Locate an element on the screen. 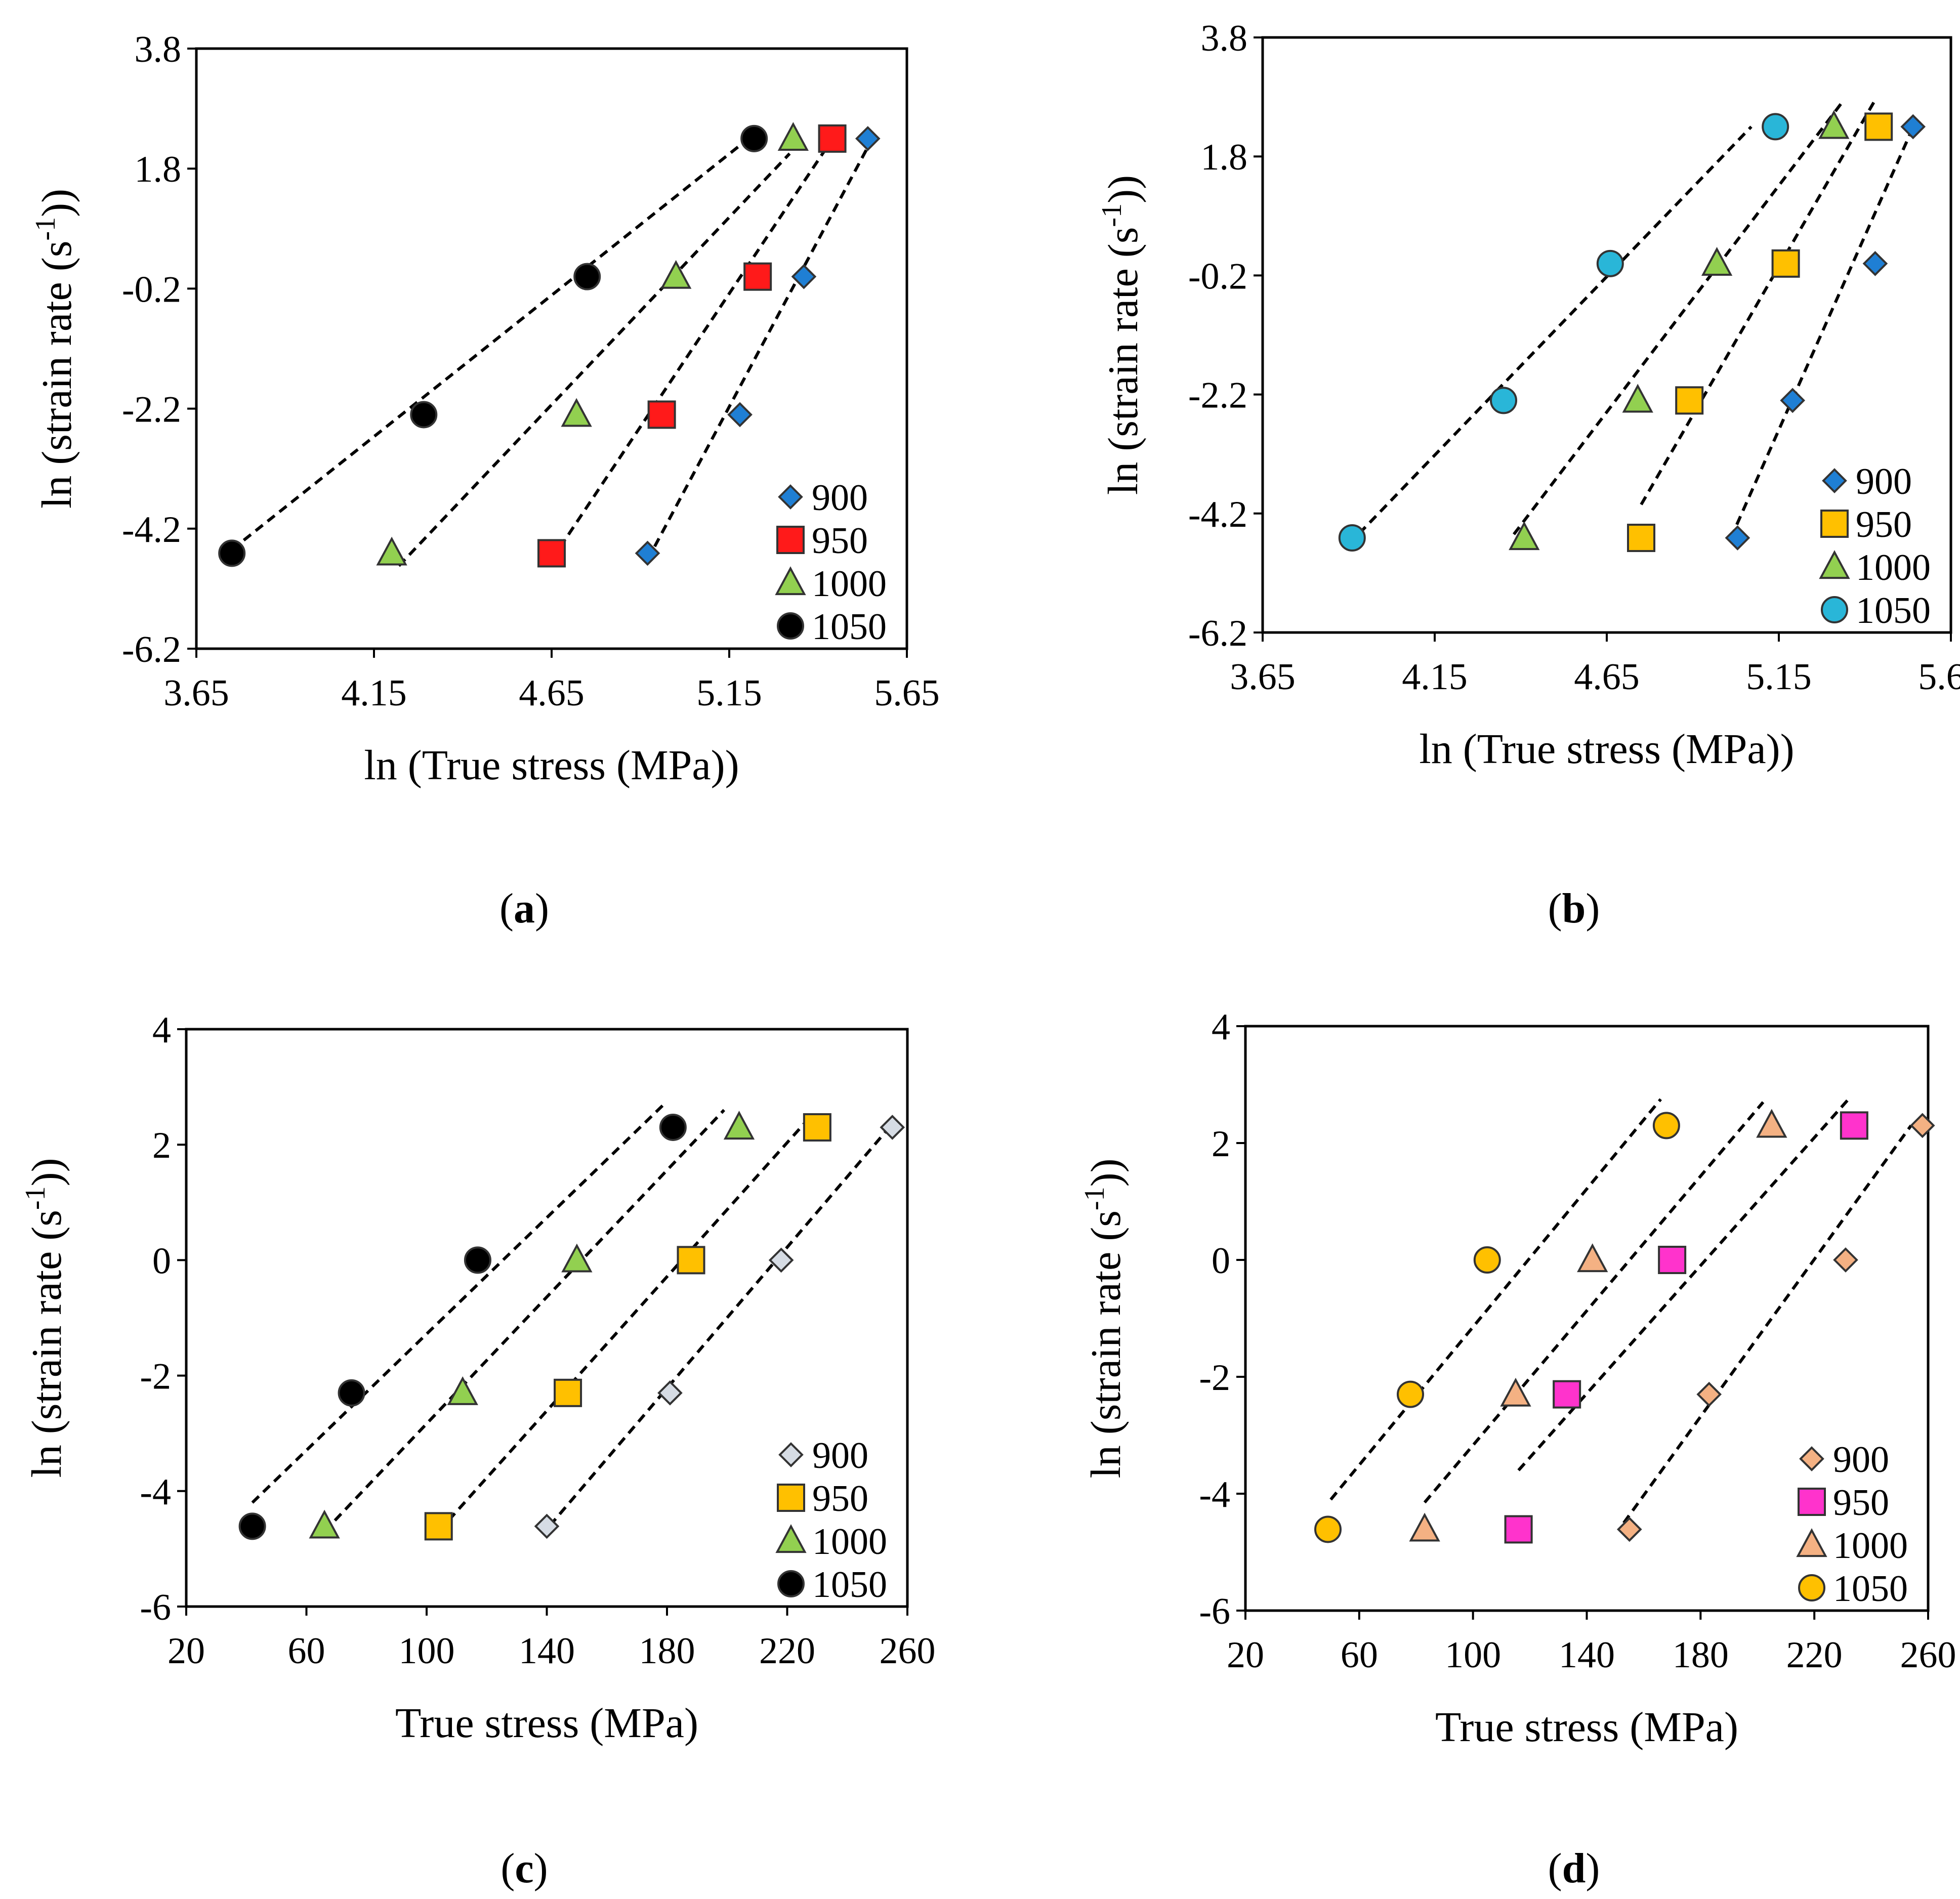  x-tick-label: 3.65 is located at coordinates (1263, 677).